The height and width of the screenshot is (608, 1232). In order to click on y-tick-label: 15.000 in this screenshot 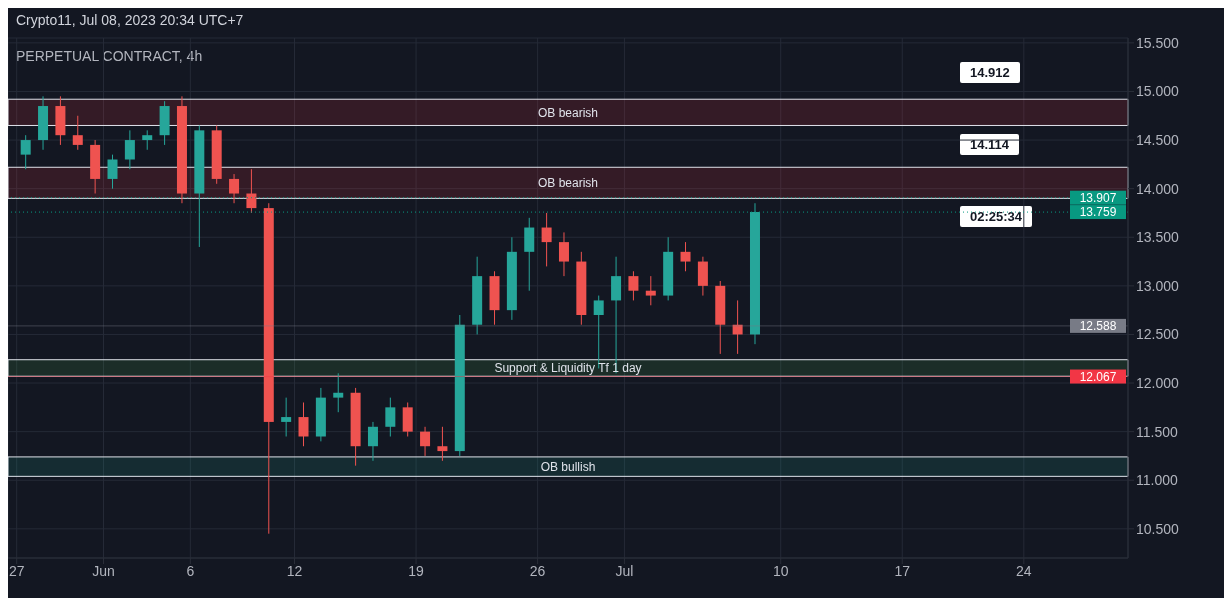, I will do `click(1158, 91)`.